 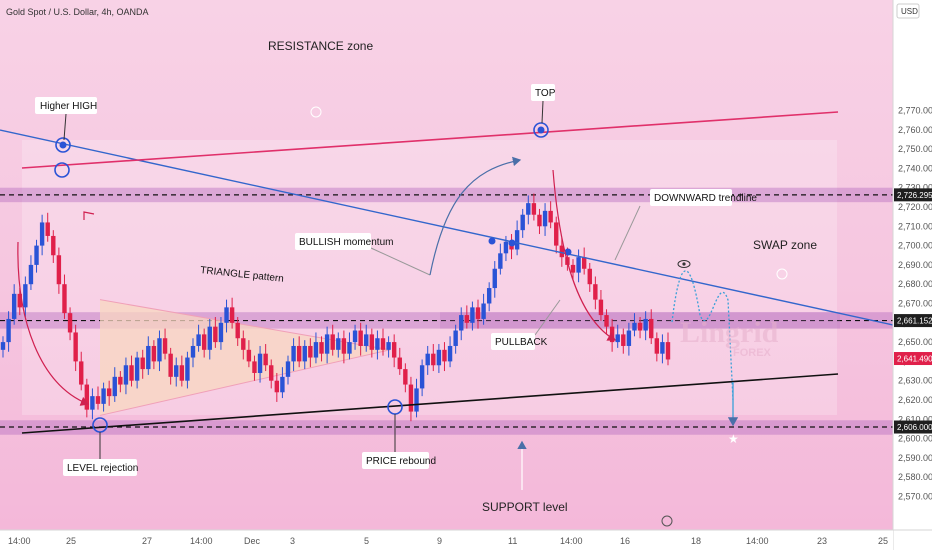 I want to click on y-tick-label: 2,610.000, so click(x=915, y=419).